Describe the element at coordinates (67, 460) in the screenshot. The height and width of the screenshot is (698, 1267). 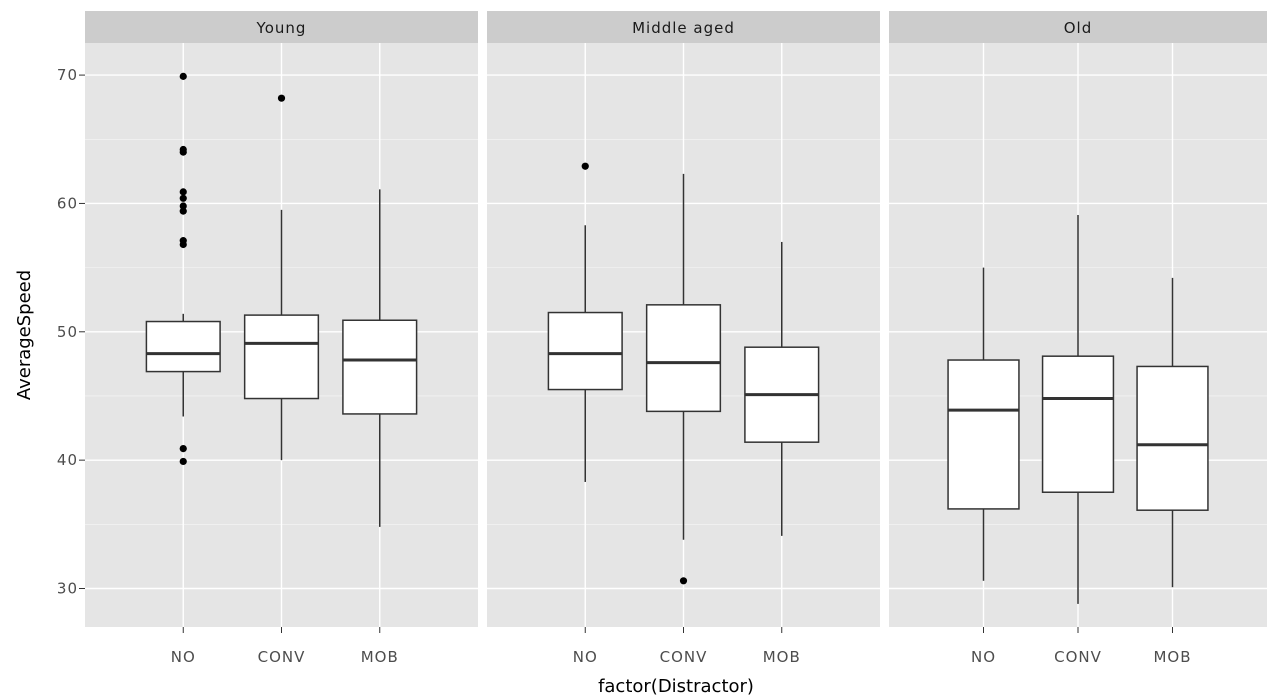
I see `y-tick-label: 40` at that location.